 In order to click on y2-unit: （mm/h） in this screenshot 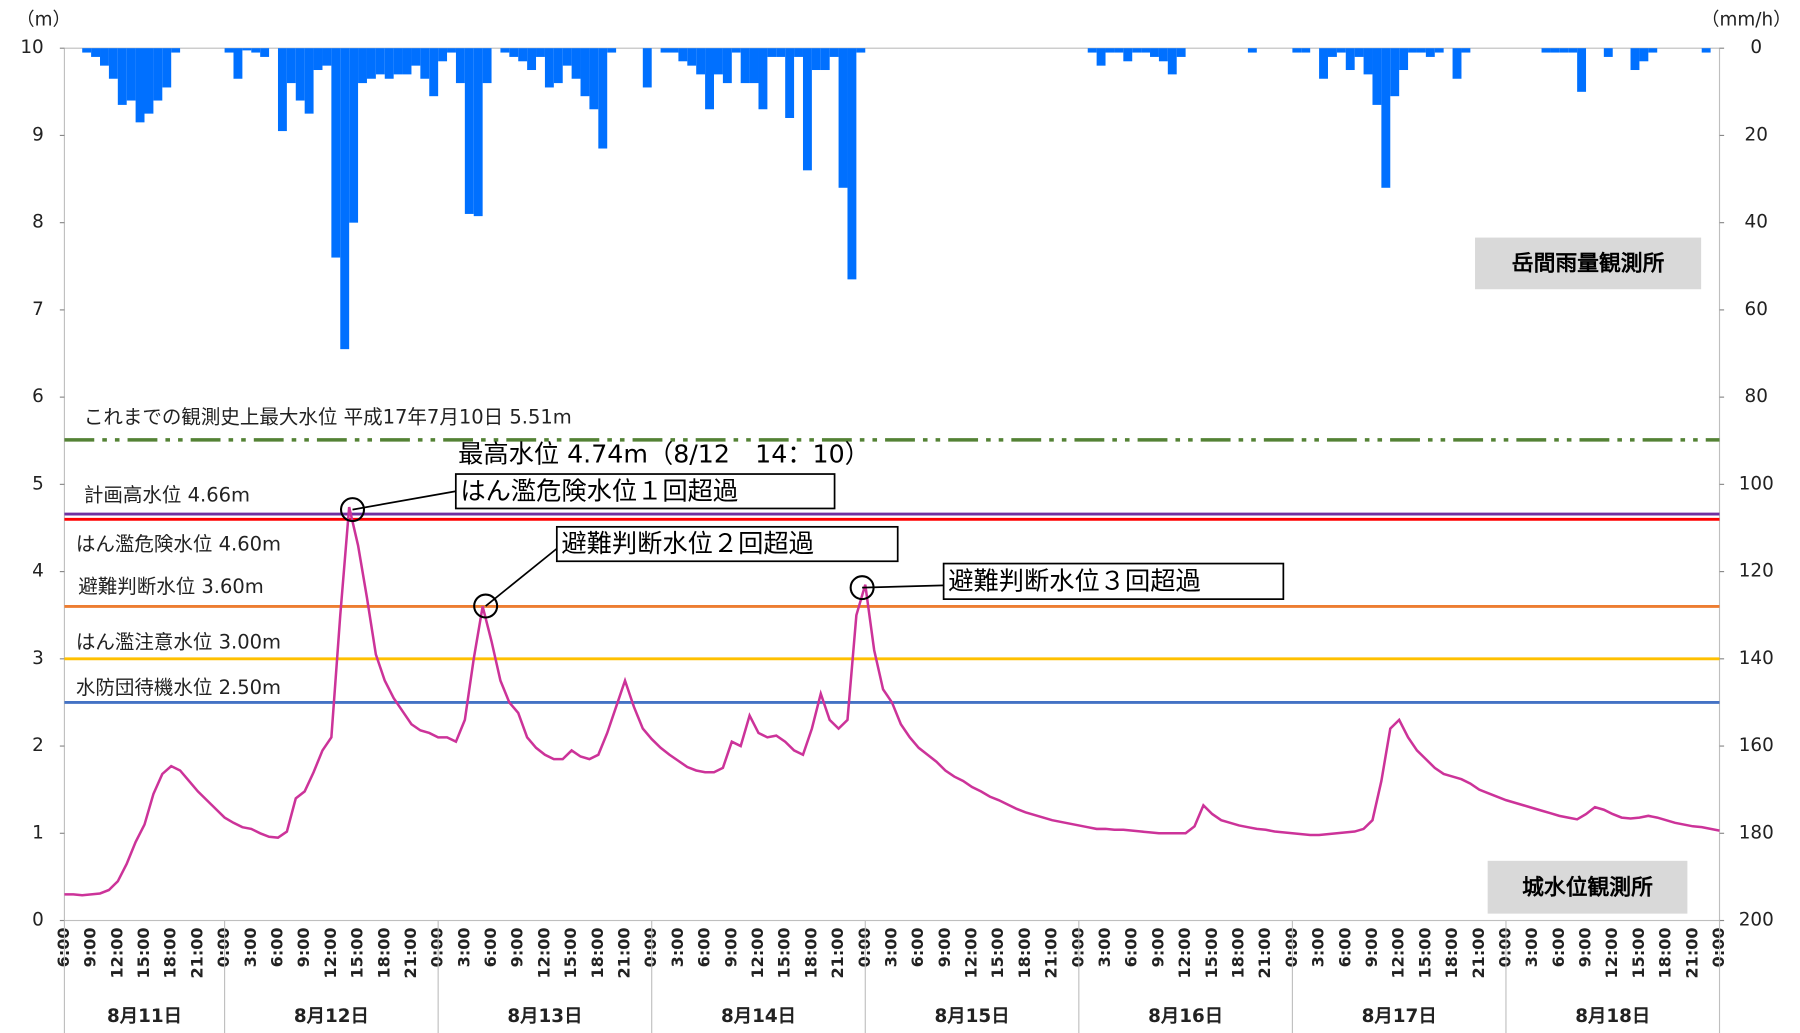, I will do `click(1746, 20)`.